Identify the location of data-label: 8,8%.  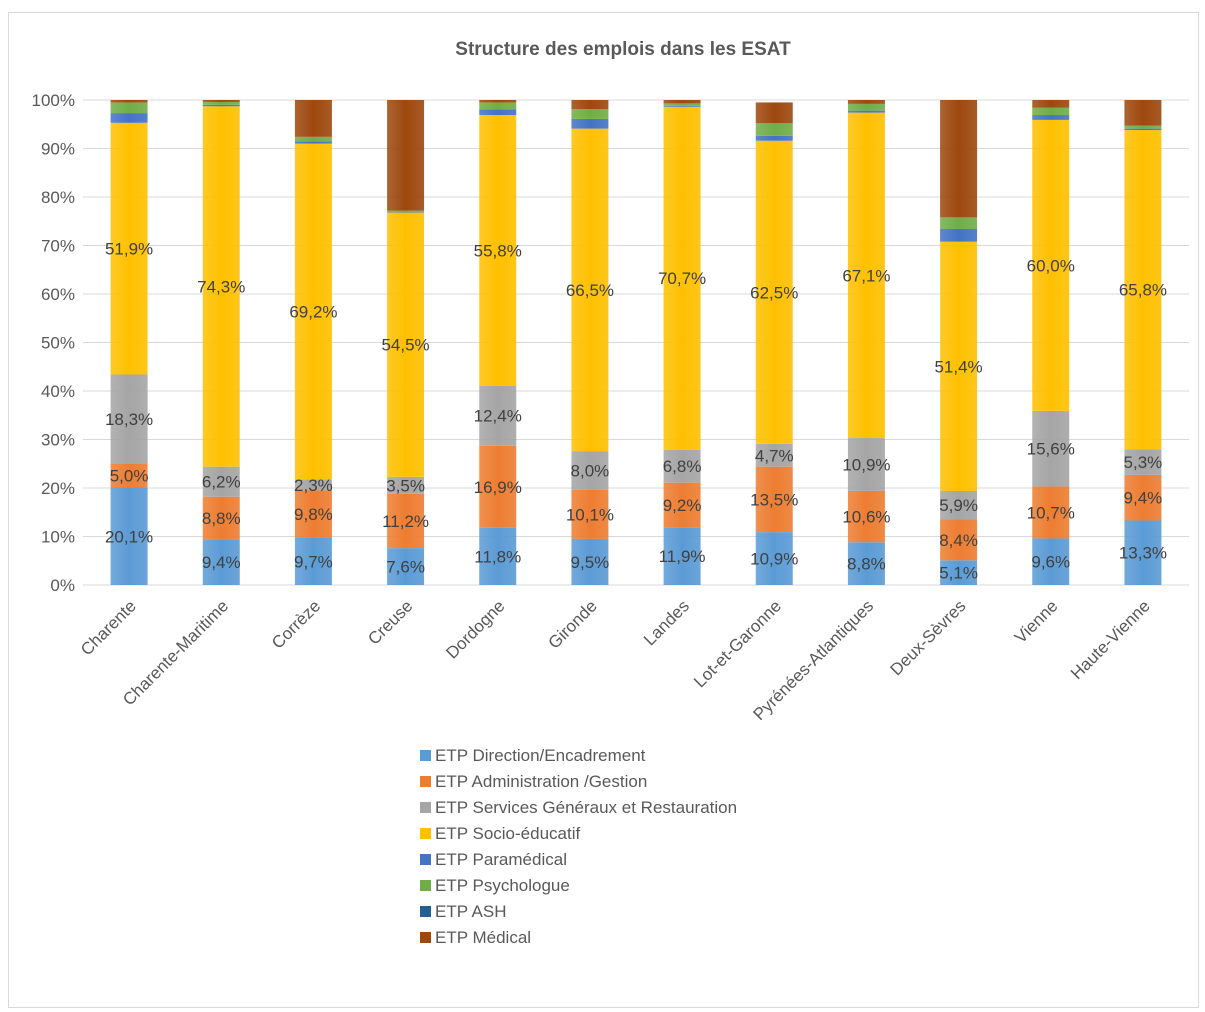
(866, 564).